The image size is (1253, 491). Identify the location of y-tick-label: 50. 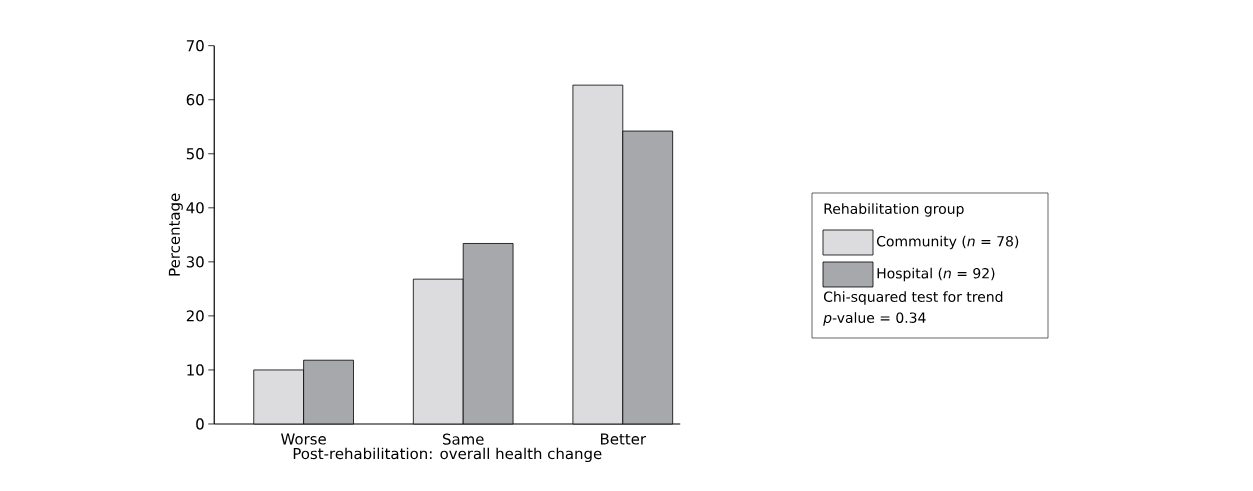
(195, 154).